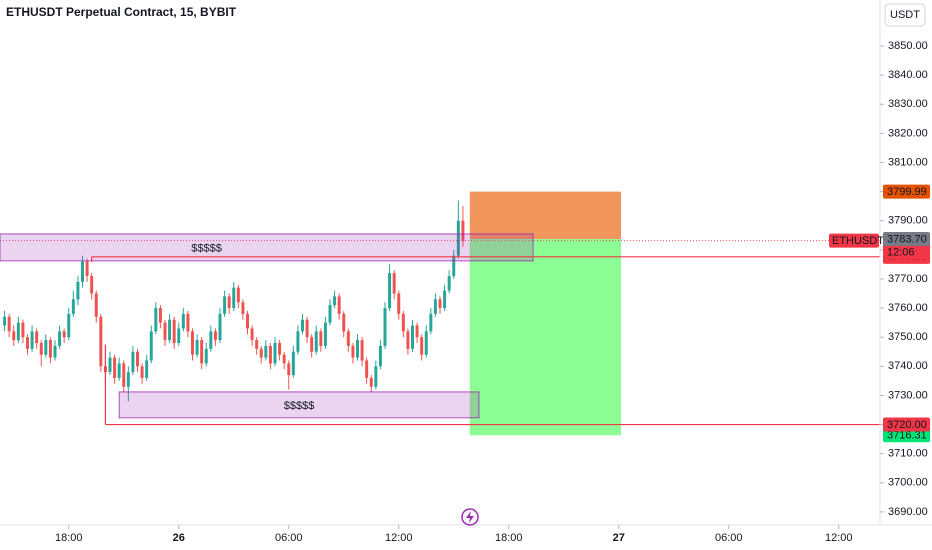 The height and width of the screenshot is (550, 932). What do you see at coordinates (908, 162) in the screenshot?
I see `y-tick-label: 3810.00` at bounding box center [908, 162].